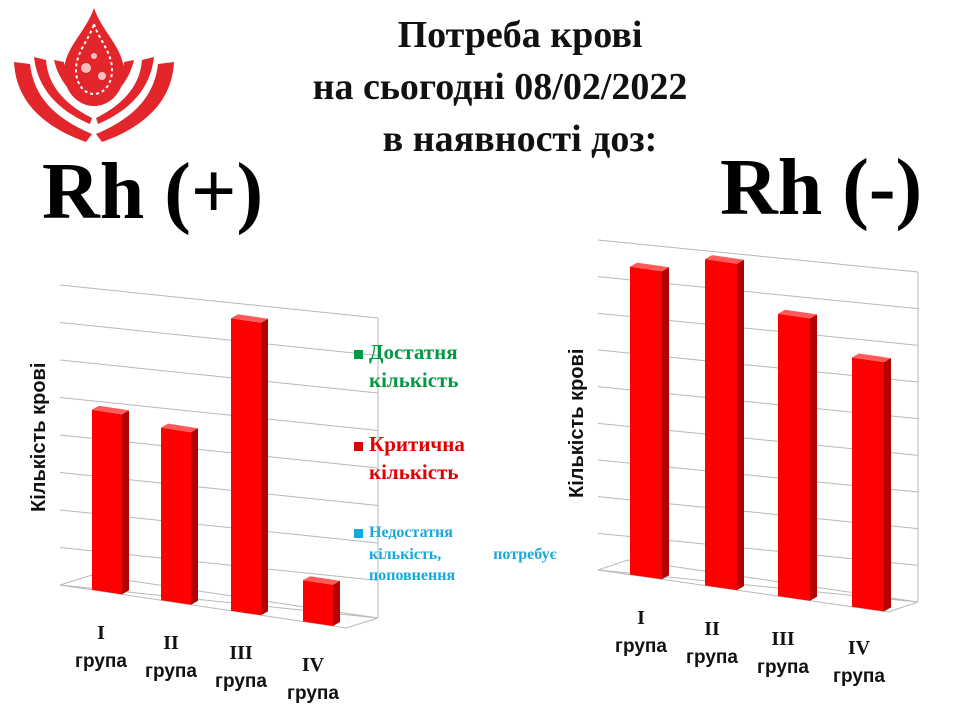 This screenshot has height=720, width=960. I want to click on chart-1-category-4: IV група, so click(313, 679).